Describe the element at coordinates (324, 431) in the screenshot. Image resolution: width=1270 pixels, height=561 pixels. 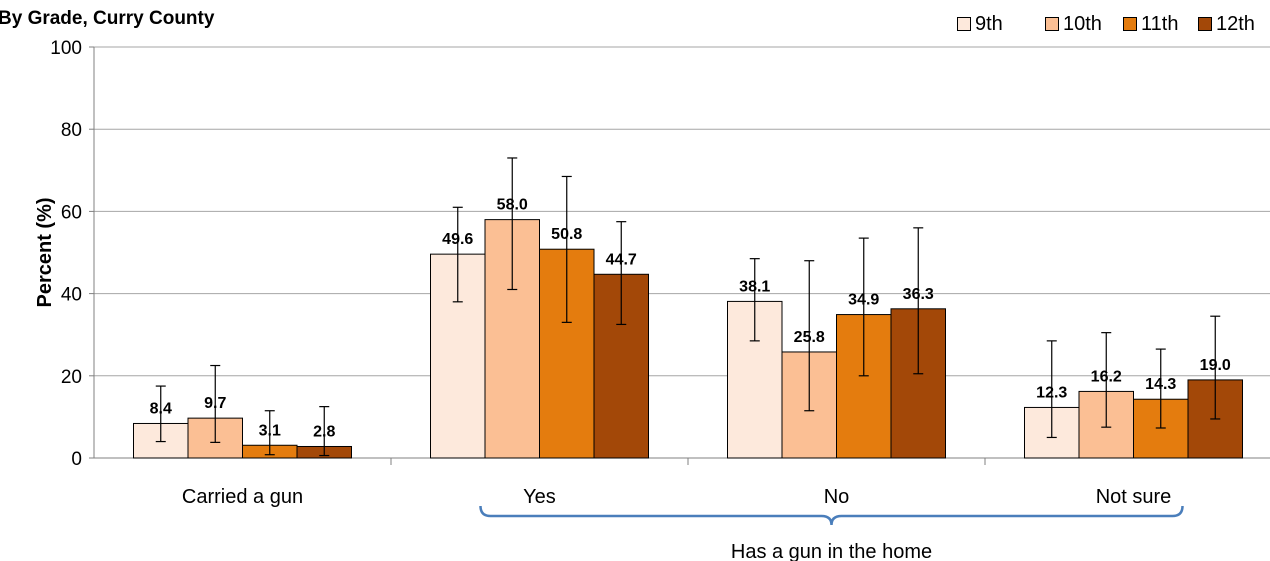
I see `data-label-12th-0: 2.8` at that location.